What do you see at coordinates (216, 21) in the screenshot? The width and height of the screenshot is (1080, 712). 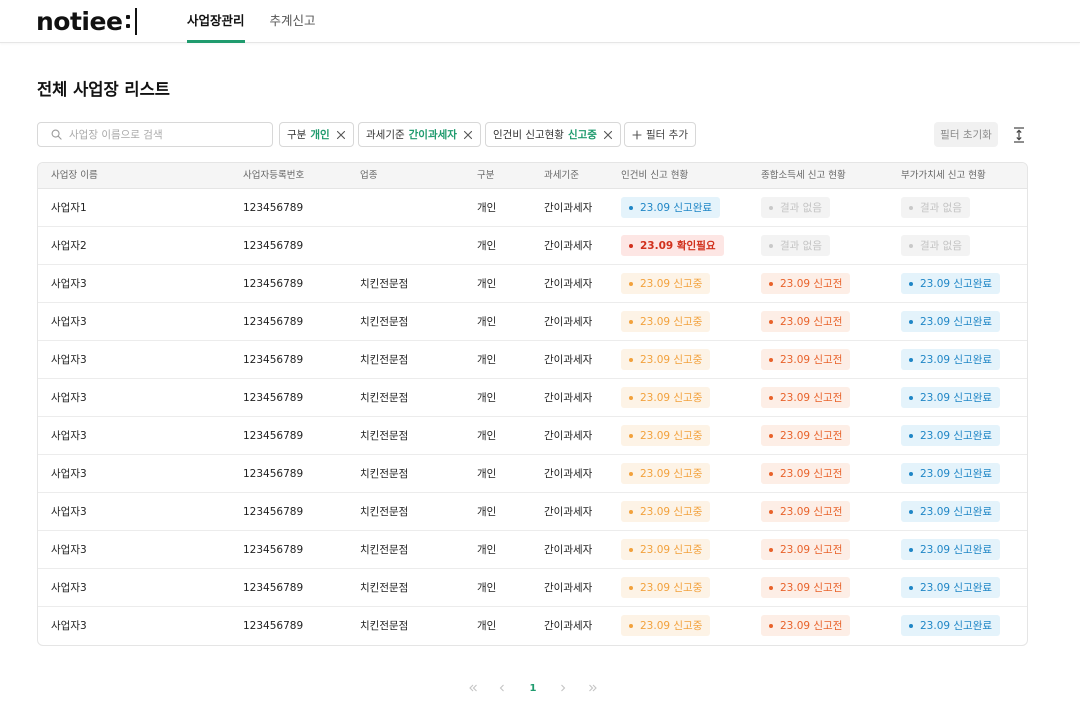 I see `tab-business-management: 사업장관리` at bounding box center [216, 21].